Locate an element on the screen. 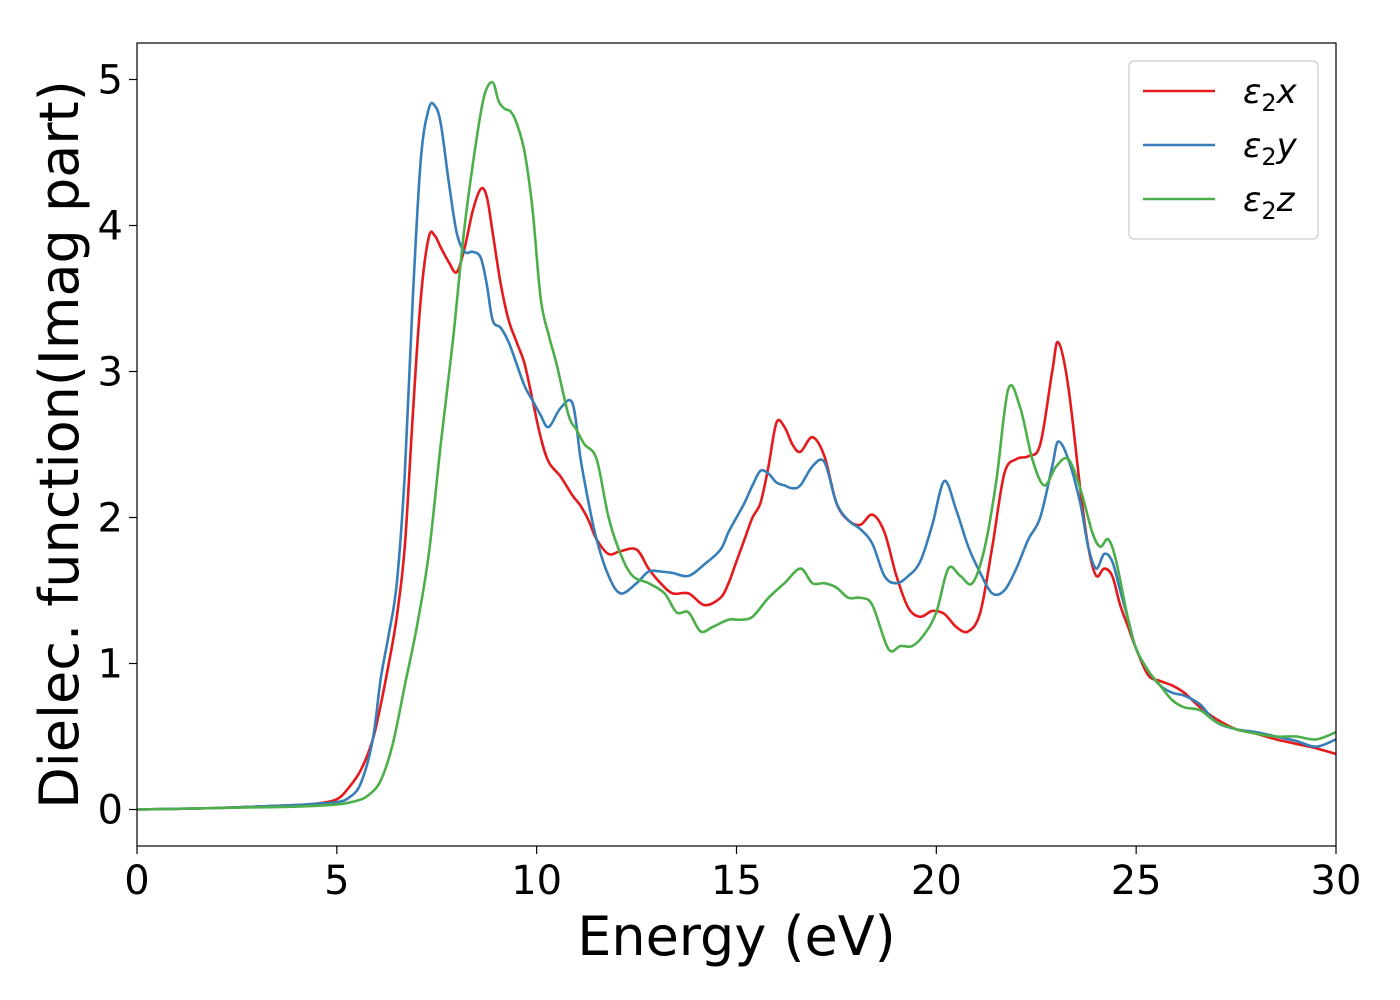  legend-box is located at coordinates (1223, 150).